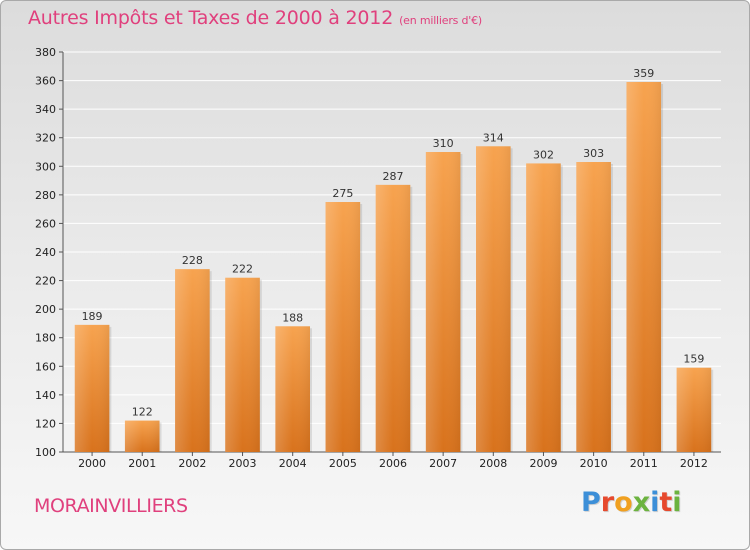 The image size is (750, 550). Describe the element at coordinates (92, 316) in the screenshot. I see `data-label-2000: 189` at that location.